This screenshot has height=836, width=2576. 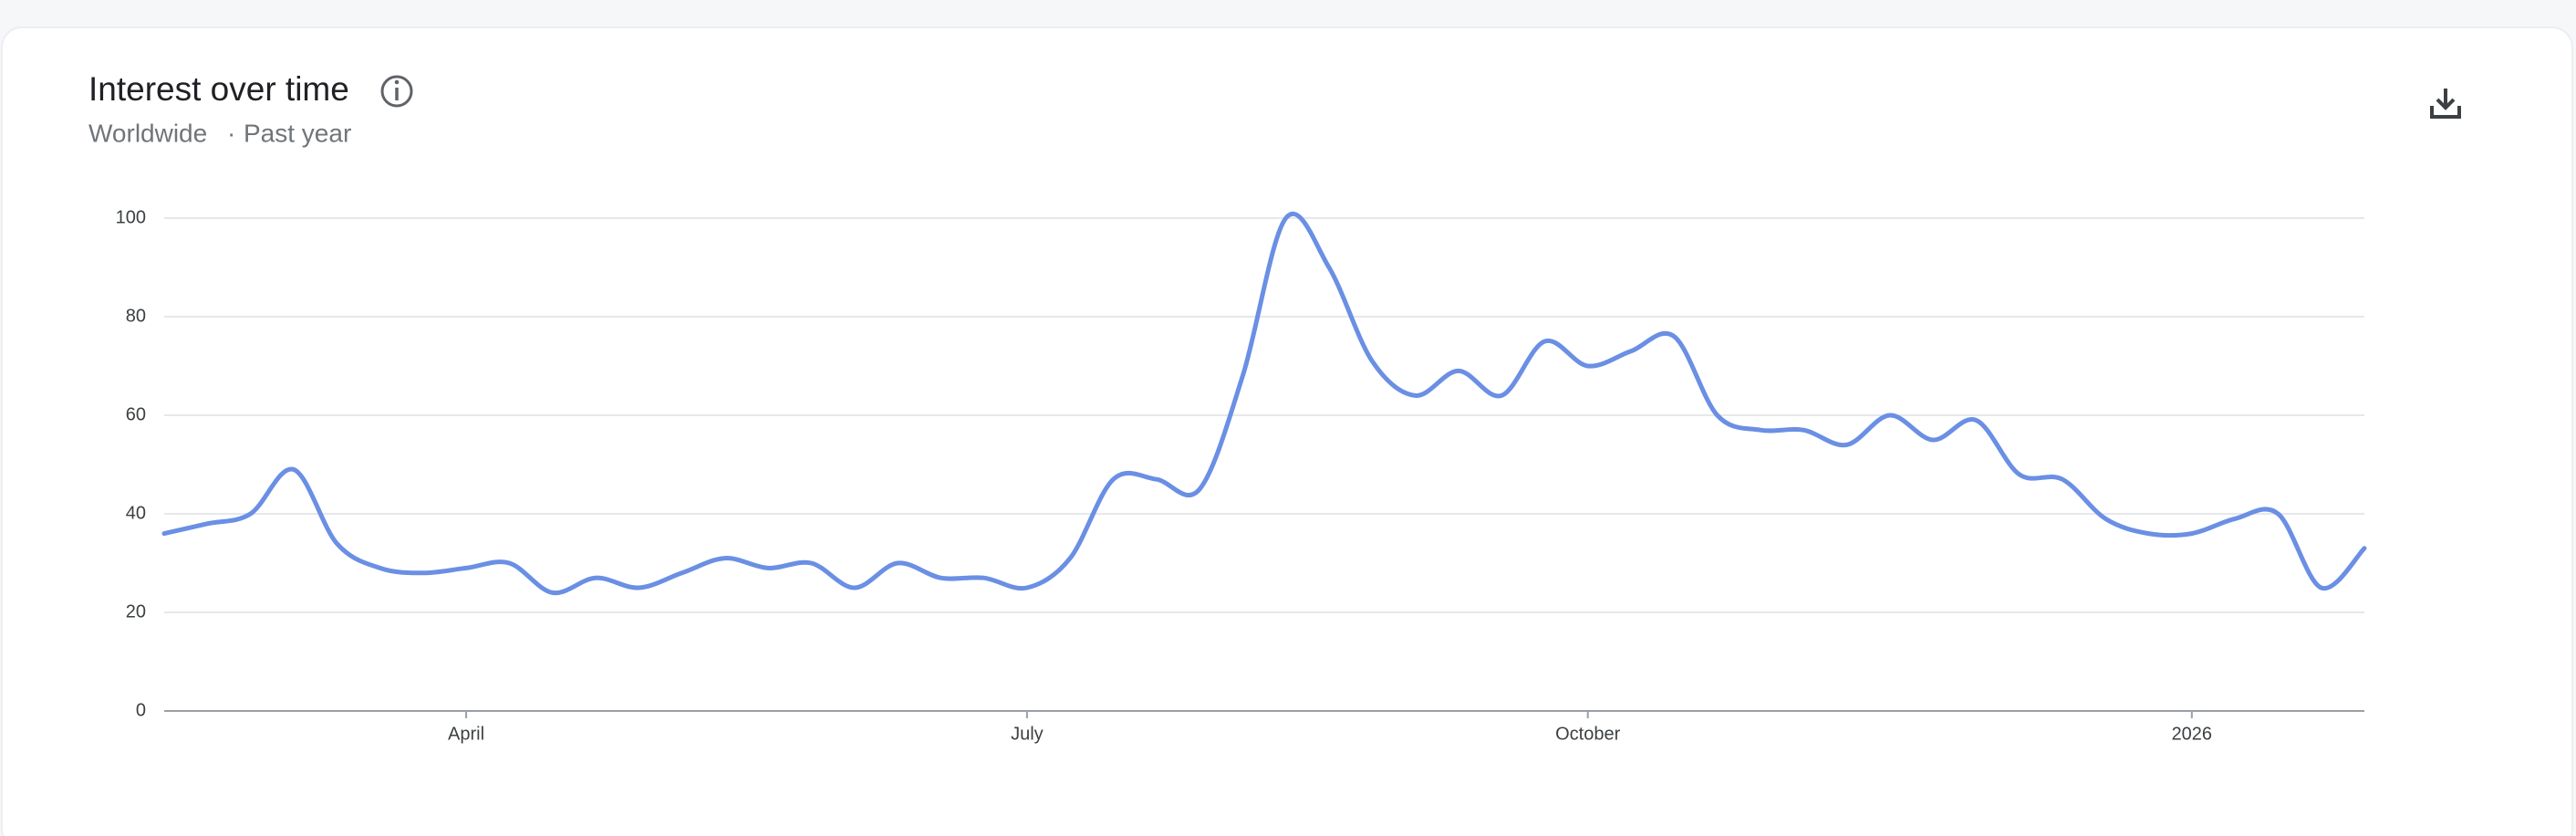 I want to click on info-icon, so click(x=396, y=92).